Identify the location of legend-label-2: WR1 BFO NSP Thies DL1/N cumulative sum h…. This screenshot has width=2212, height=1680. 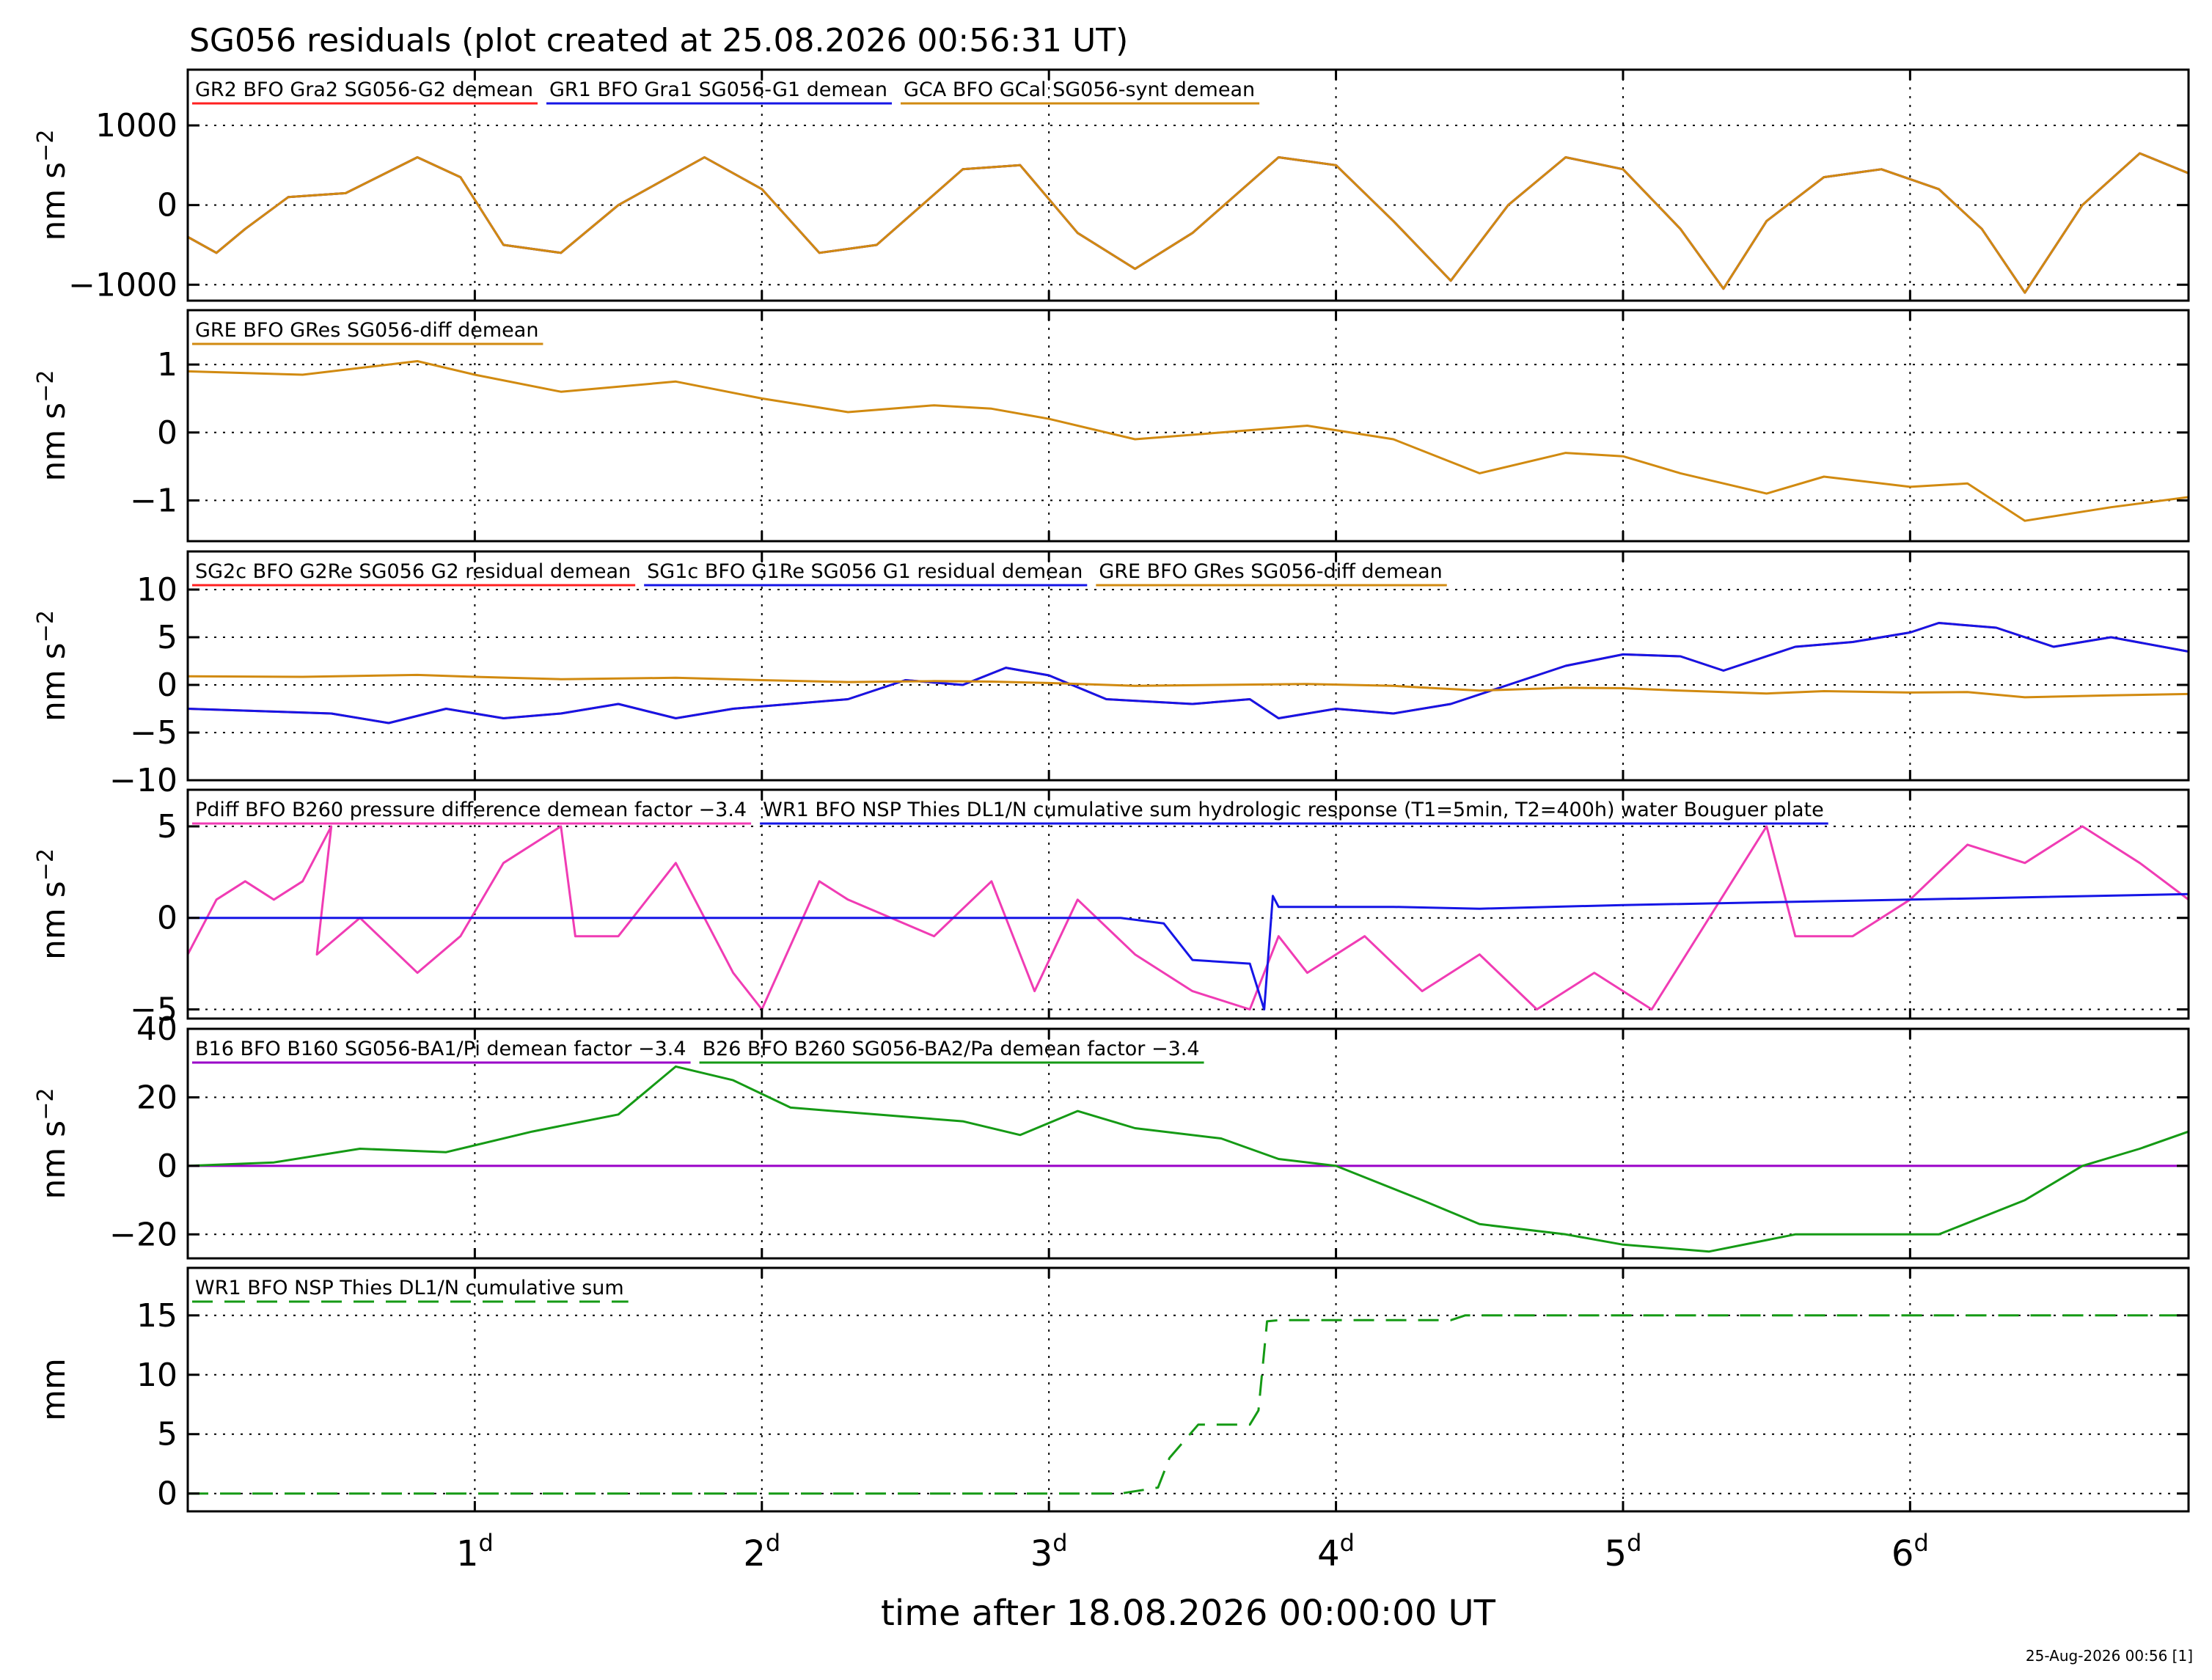
(1294, 810).